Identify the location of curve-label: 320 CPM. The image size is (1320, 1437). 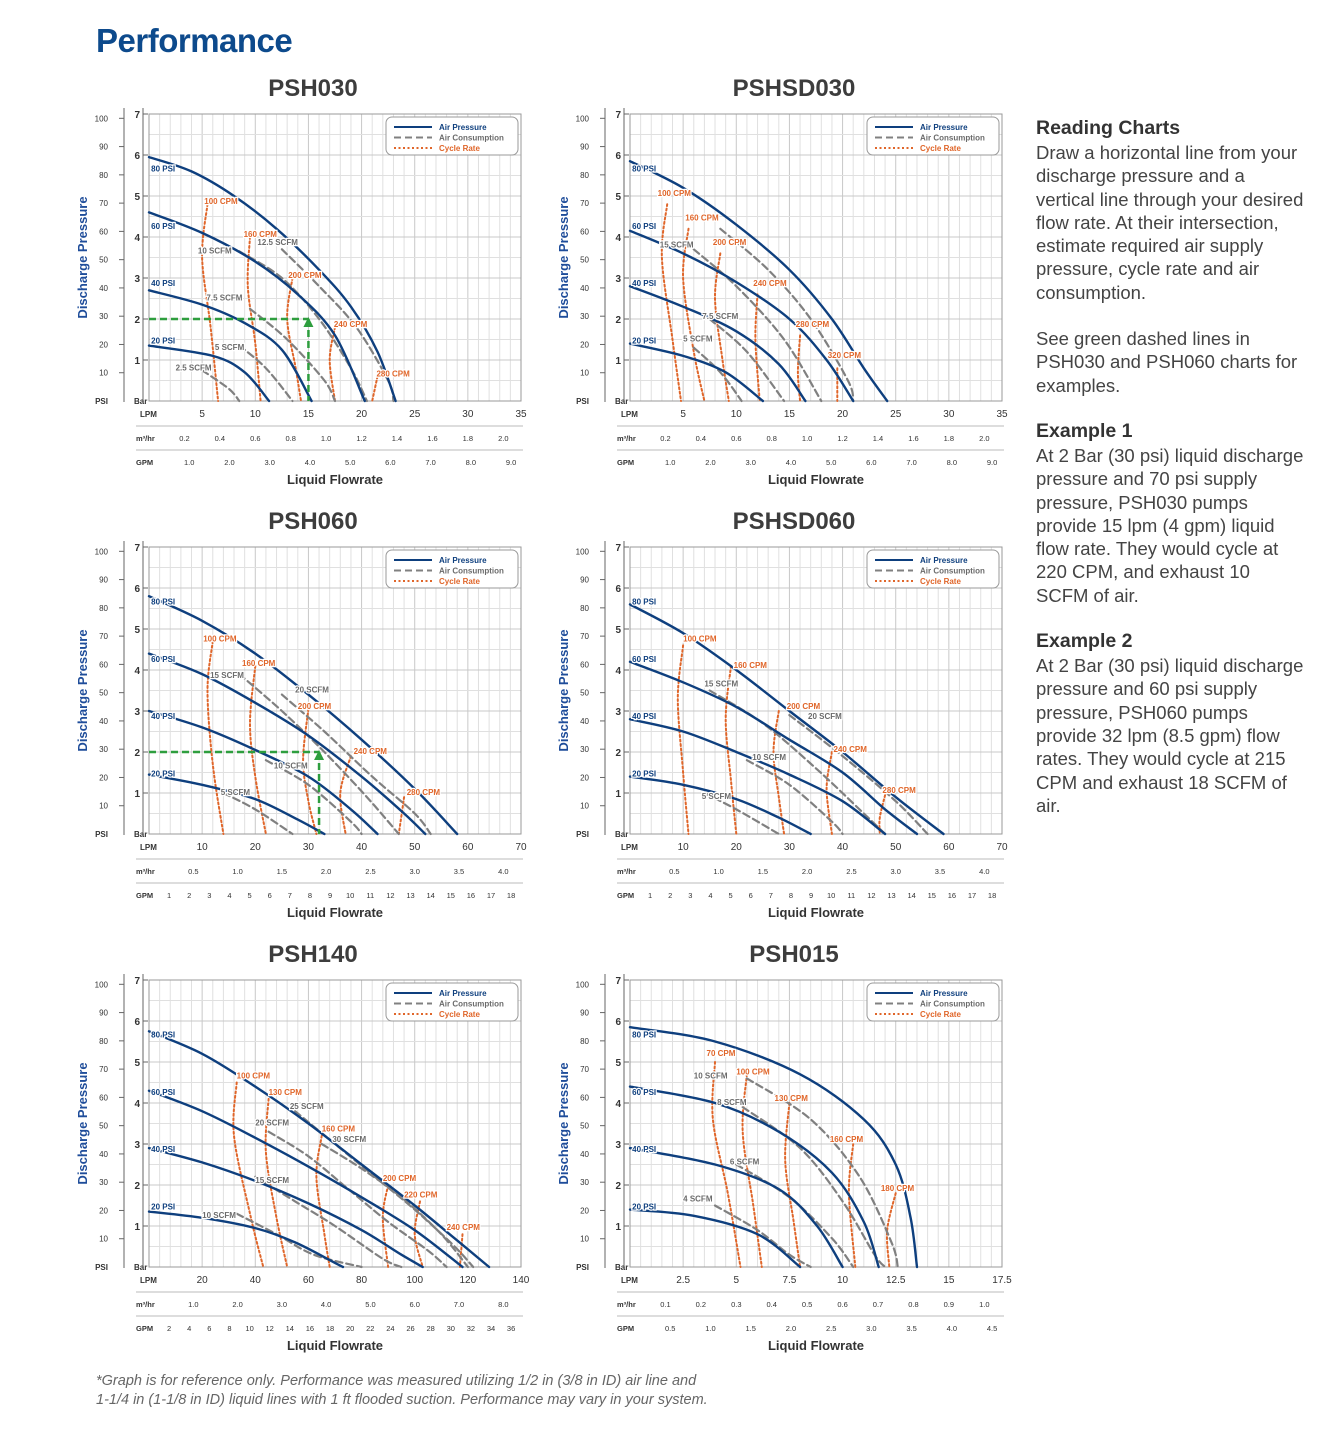
(845, 355).